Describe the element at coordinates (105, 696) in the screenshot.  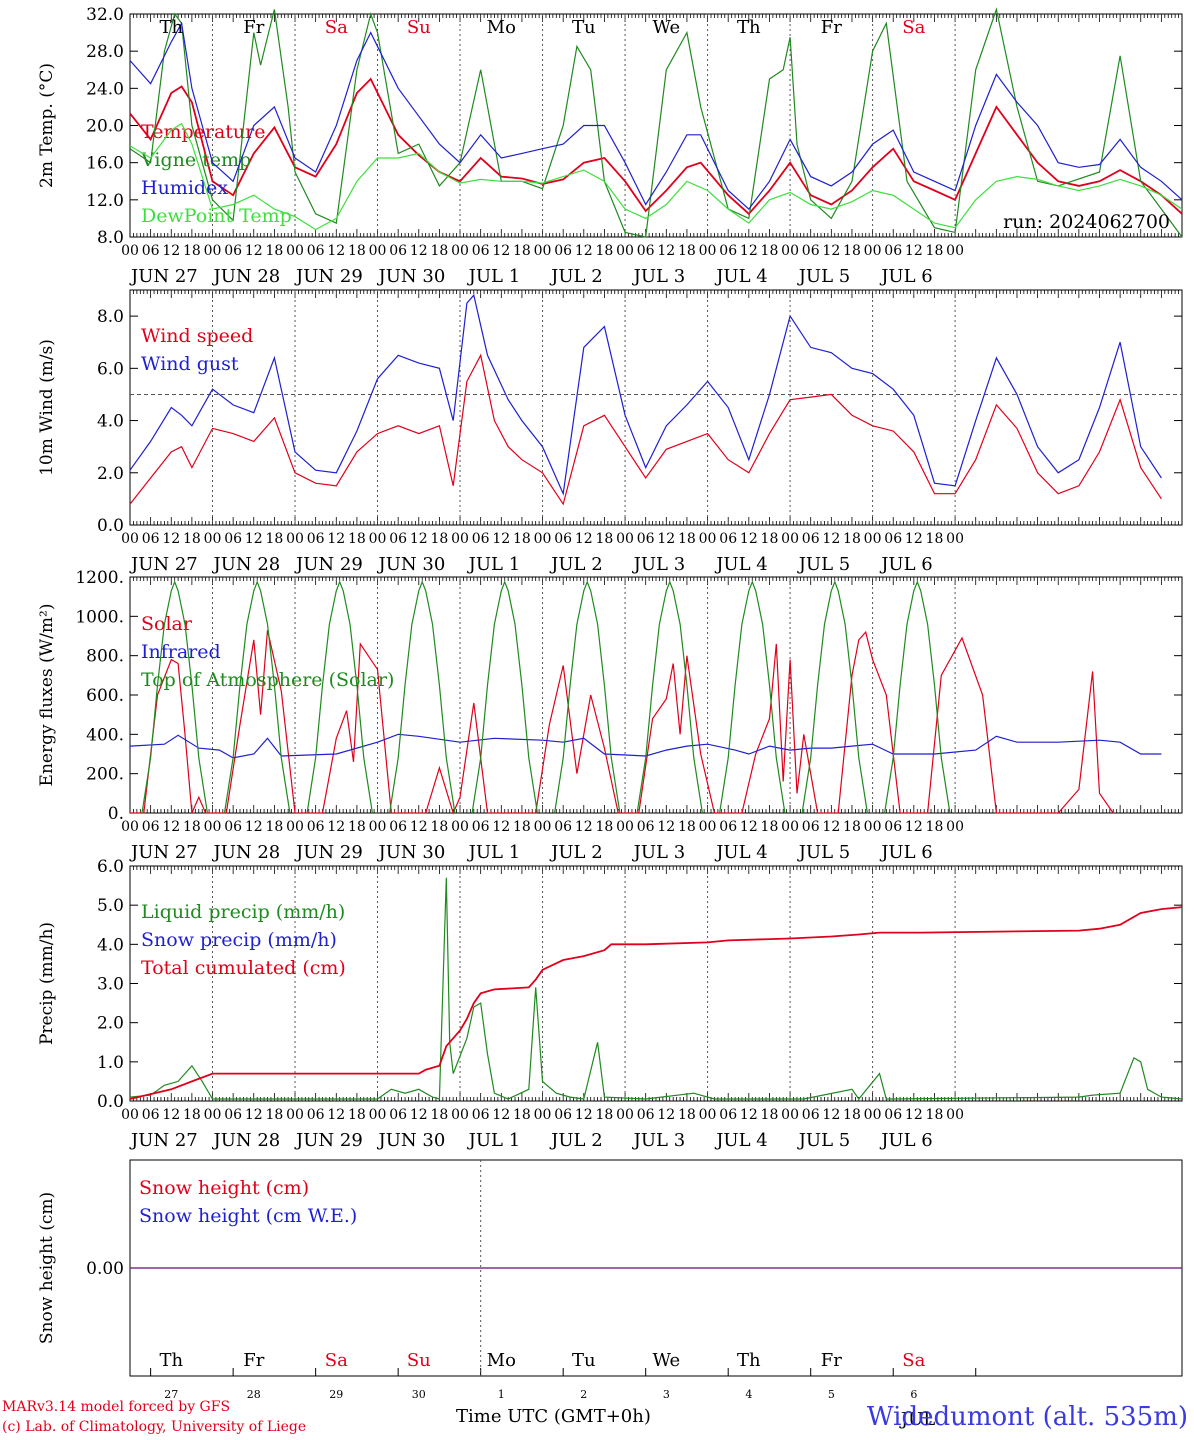
I see `y-tick-label: 600.` at that location.